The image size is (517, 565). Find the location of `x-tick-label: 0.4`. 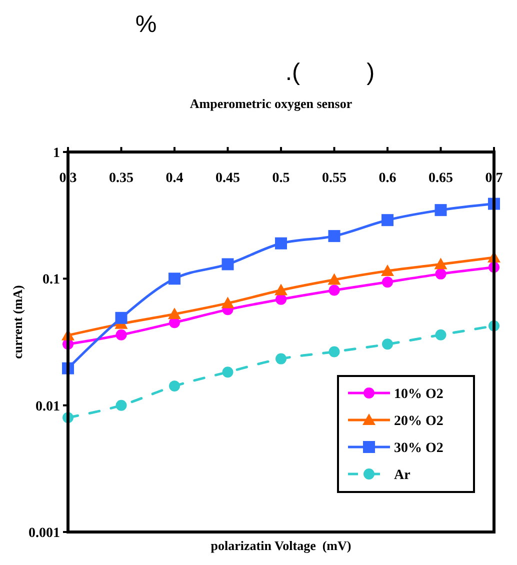

x-tick-label: 0.4 is located at coordinates (175, 178).